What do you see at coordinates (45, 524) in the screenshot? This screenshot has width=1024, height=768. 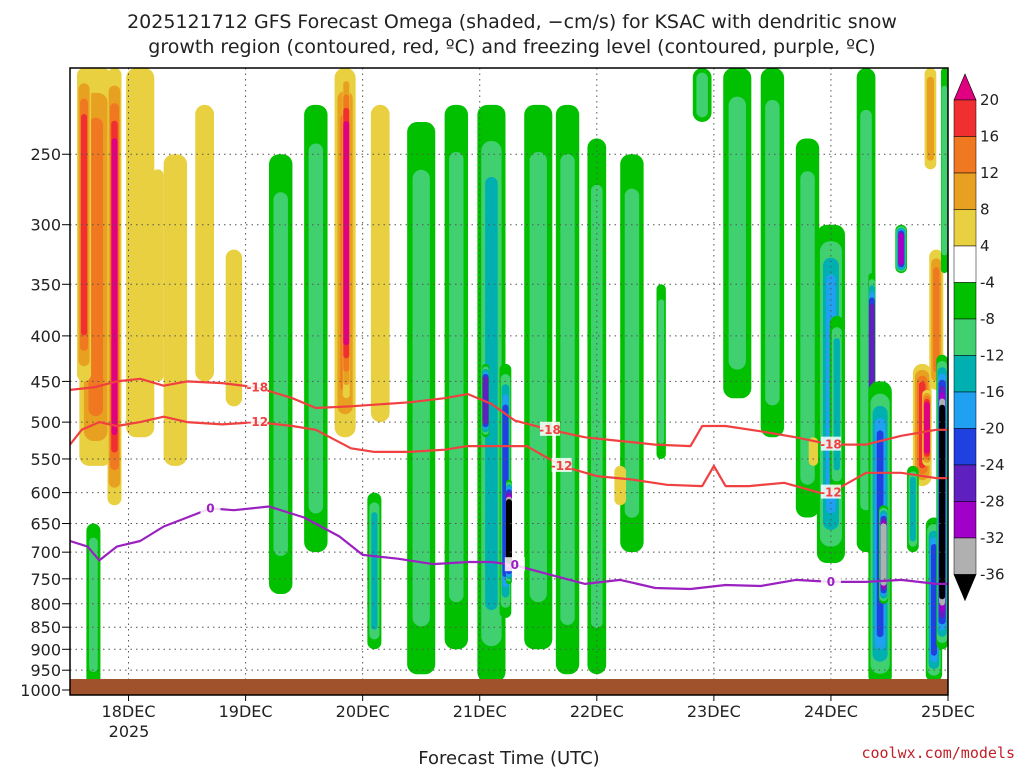 I see `y-tick-label: 650` at bounding box center [45, 524].